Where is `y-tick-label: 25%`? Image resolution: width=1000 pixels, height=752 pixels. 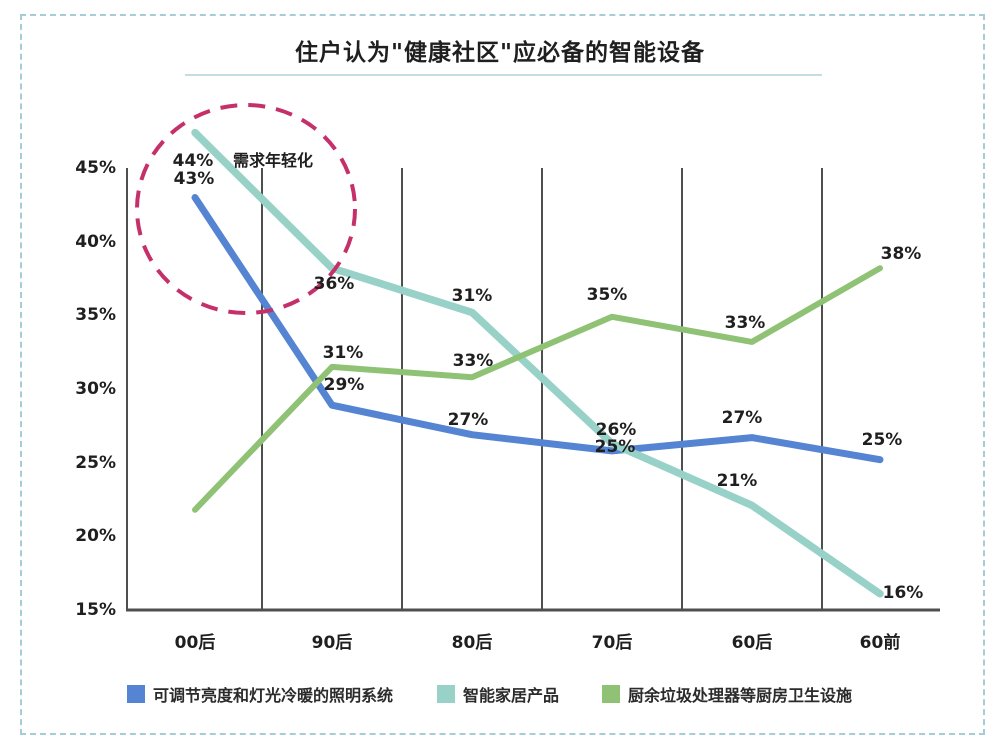
y-tick-label: 25% is located at coordinates (95, 462).